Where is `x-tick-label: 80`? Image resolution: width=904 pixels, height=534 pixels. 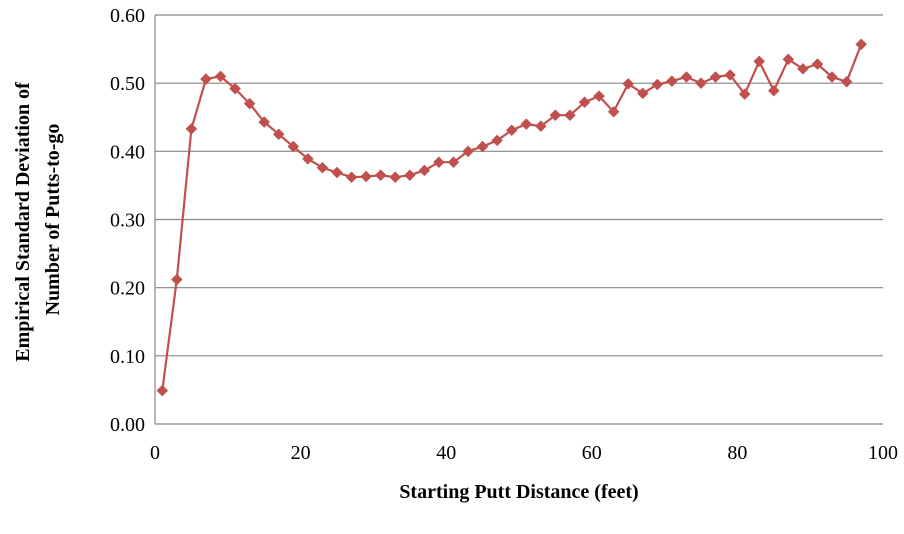
x-tick-label: 80 is located at coordinates (737, 453).